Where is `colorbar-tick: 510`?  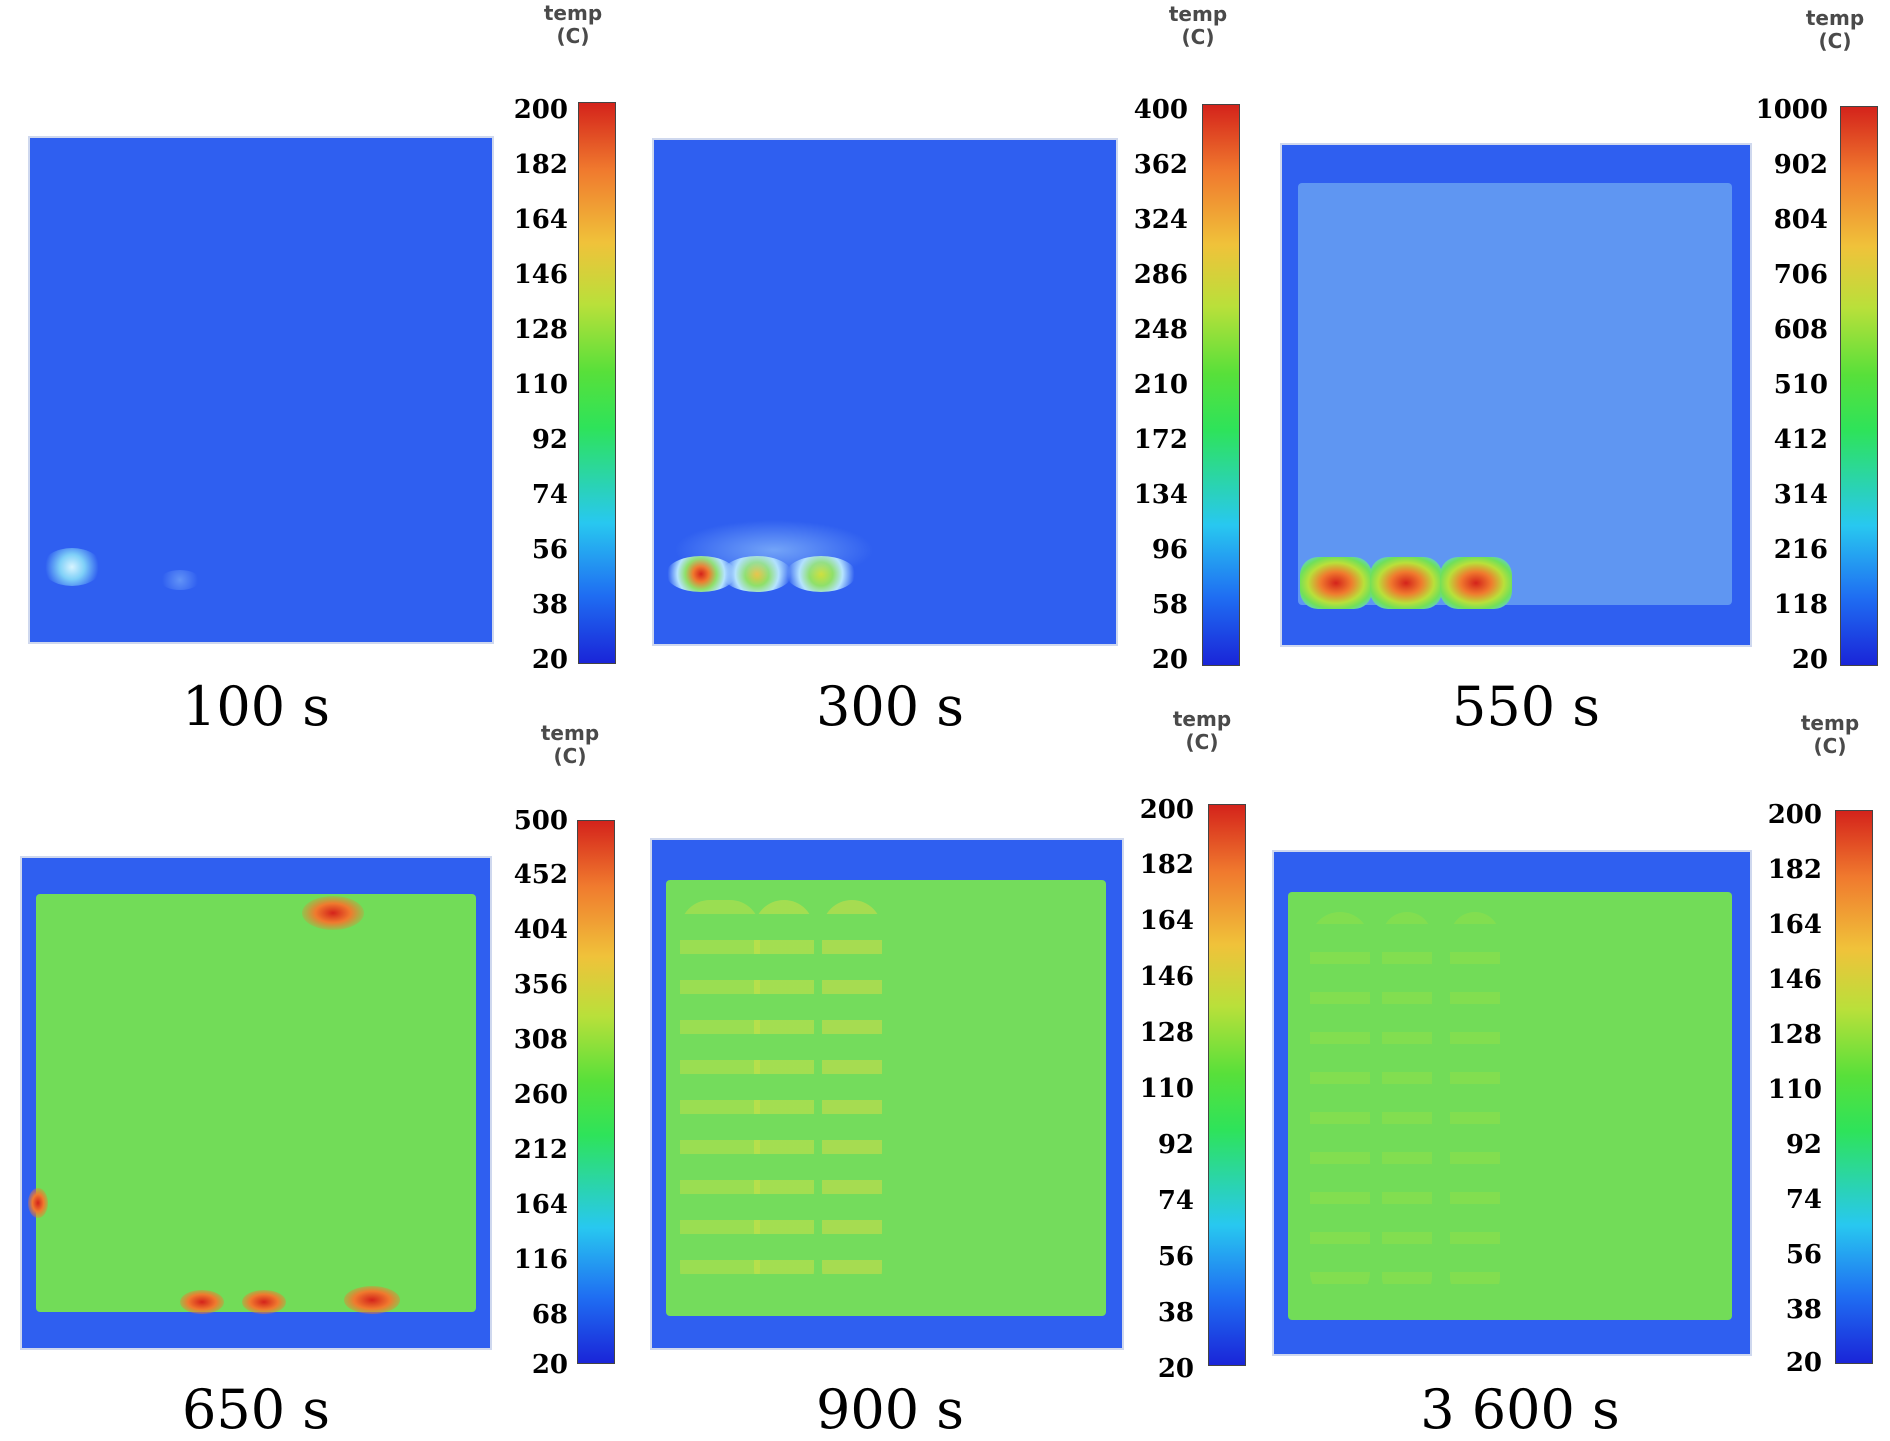
colorbar-tick: 510 is located at coordinates (1800, 385).